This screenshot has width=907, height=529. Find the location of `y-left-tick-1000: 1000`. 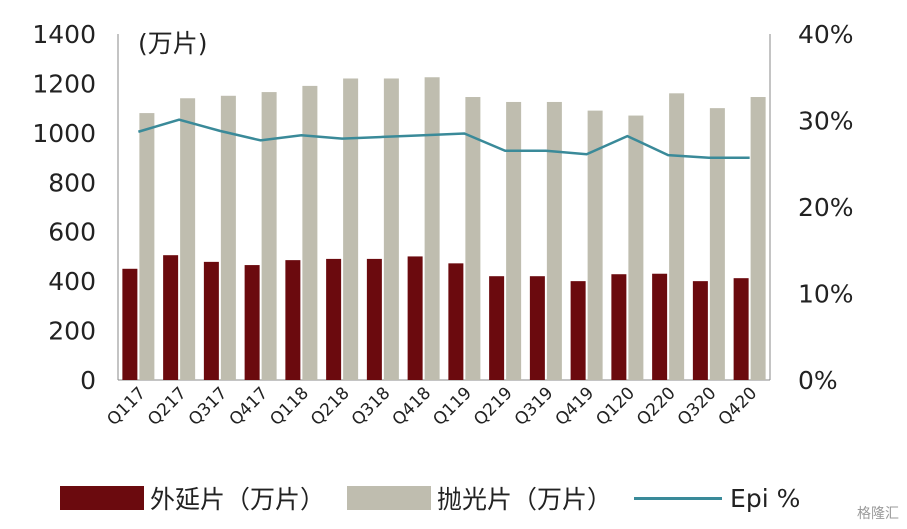

y-left-tick-1000: 1000 is located at coordinates (64, 133).